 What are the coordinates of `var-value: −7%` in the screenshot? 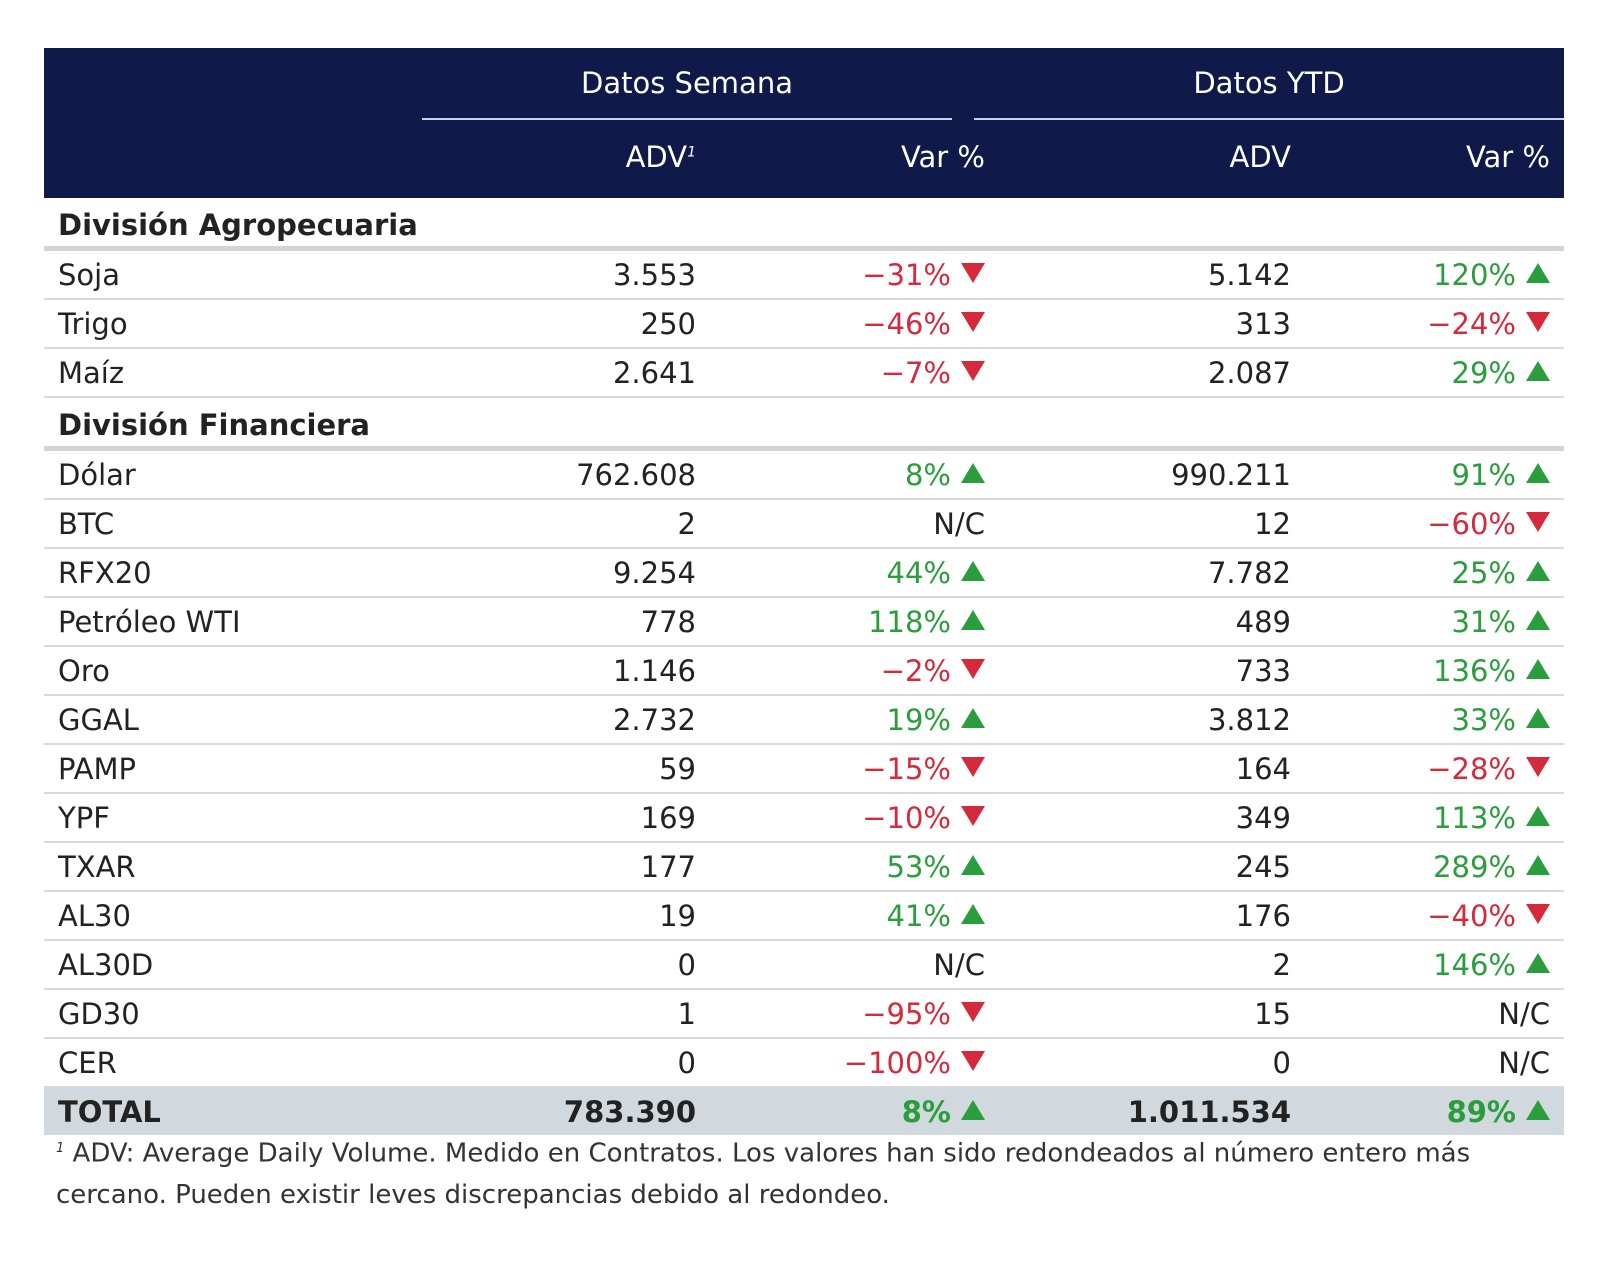 It's located at (915, 373).